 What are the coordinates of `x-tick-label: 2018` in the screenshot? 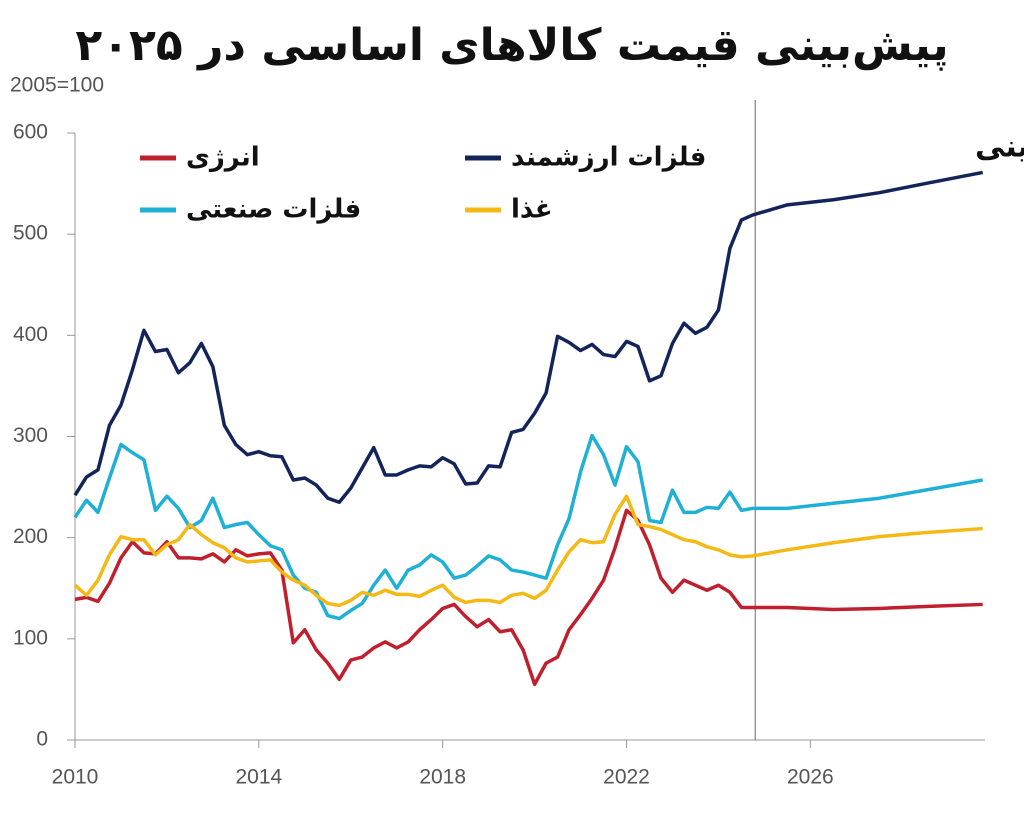 It's located at (442, 777).